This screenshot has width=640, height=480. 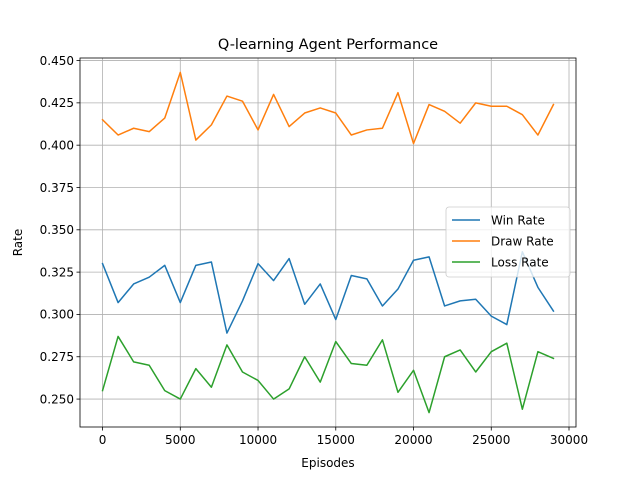 What do you see at coordinates (491, 440) in the screenshot?
I see `x-tick-label: 25000` at bounding box center [491, 440].